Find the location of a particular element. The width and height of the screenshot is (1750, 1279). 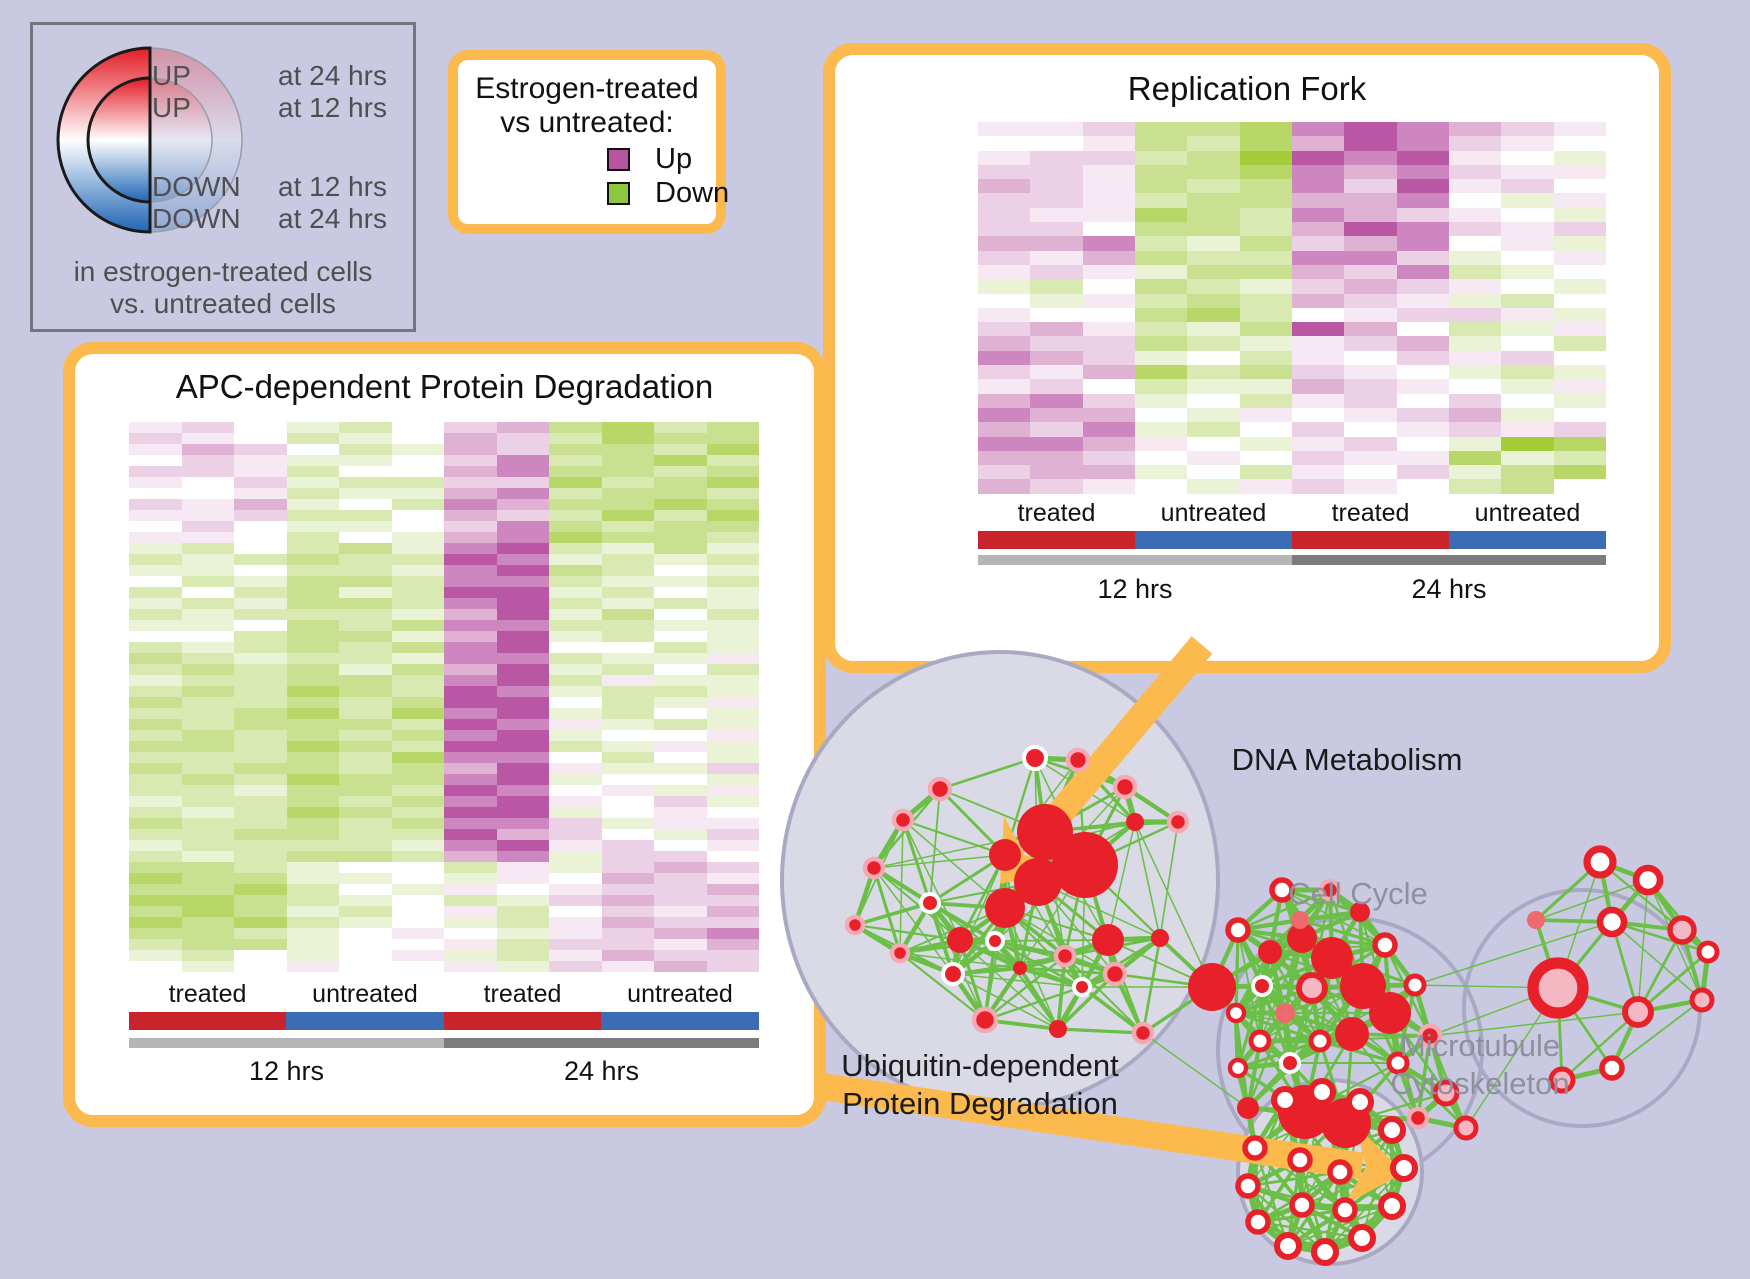

ring-legend-circles is located at coordinates (149, 140).